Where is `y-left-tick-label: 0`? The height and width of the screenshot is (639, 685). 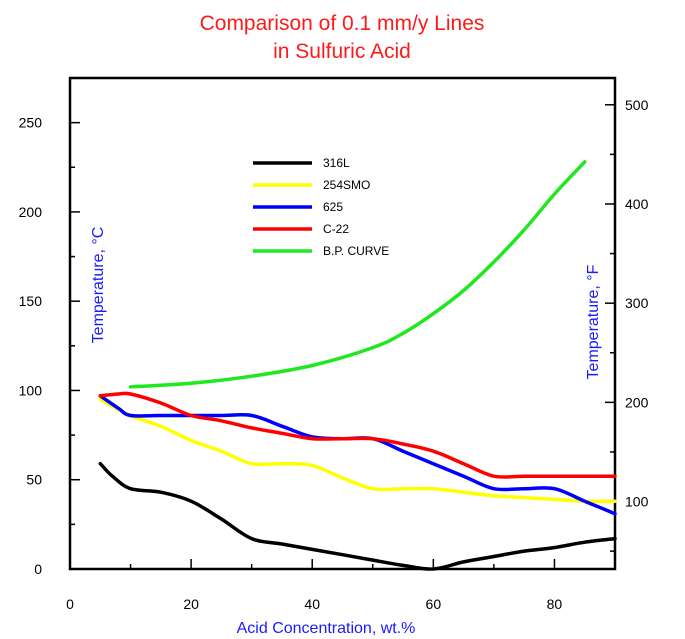
y-left-tick-label: 0 is located at coordinates (38, 569).